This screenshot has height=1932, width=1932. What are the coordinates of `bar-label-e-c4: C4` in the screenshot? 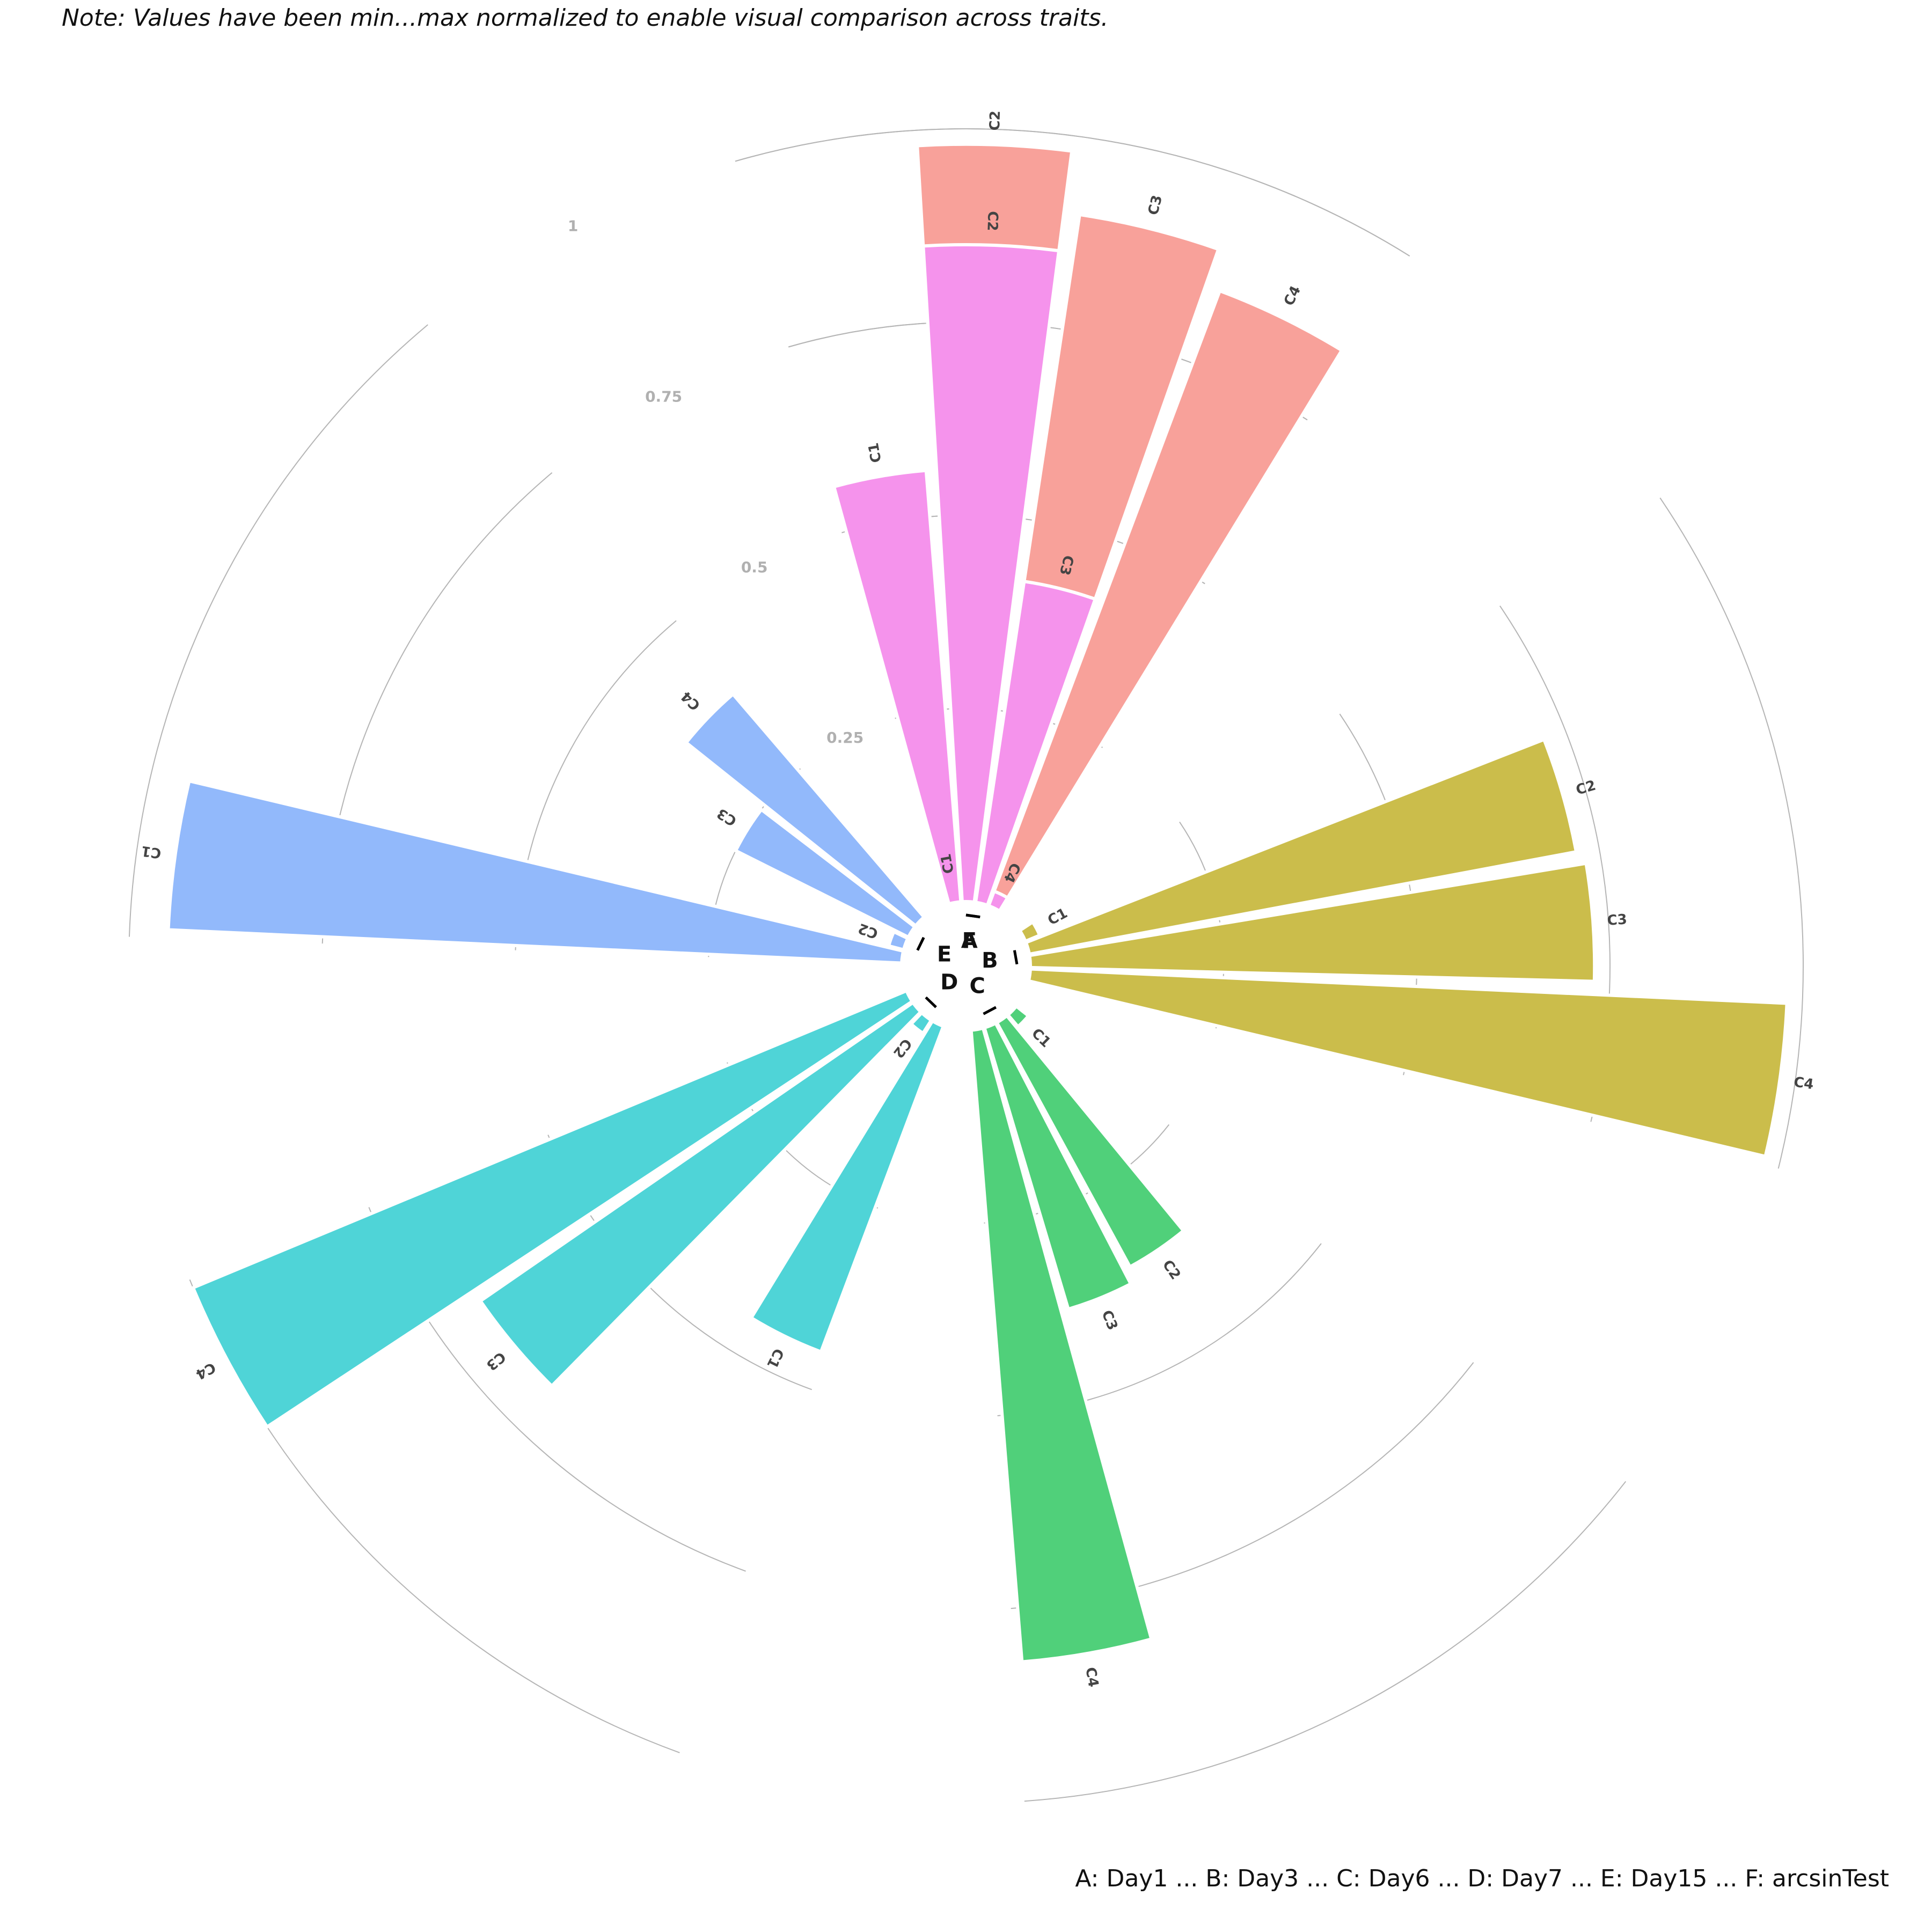 It's located at (691, 700).